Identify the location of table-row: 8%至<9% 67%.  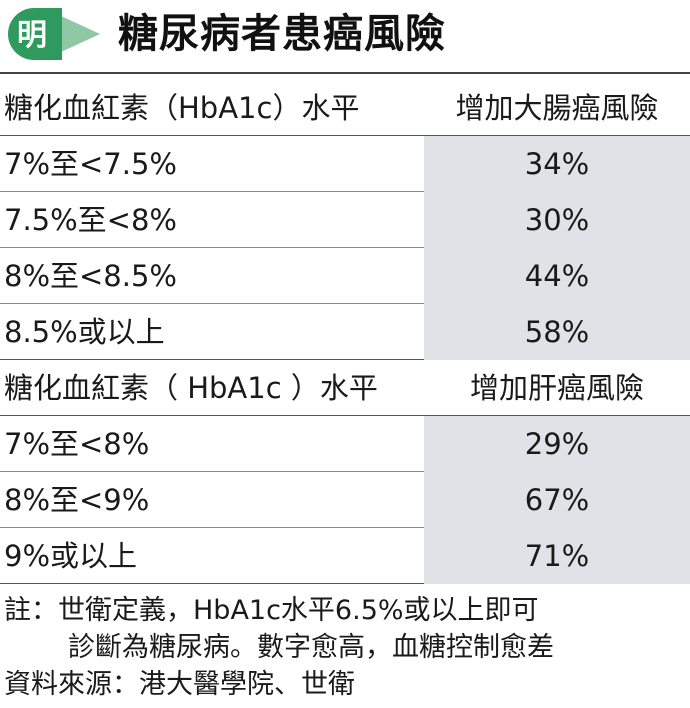
(345, 500).